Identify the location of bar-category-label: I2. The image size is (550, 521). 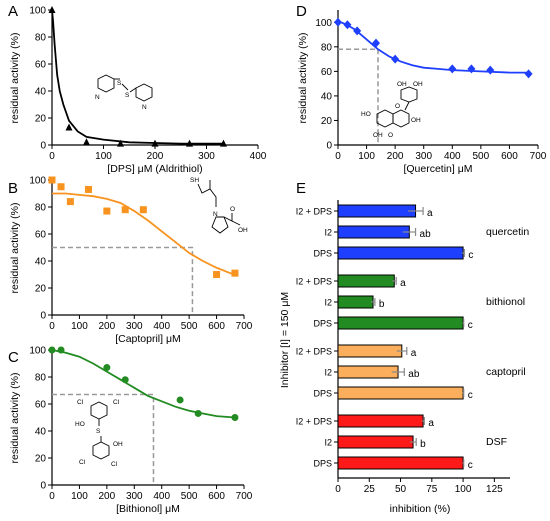
(328, 233).